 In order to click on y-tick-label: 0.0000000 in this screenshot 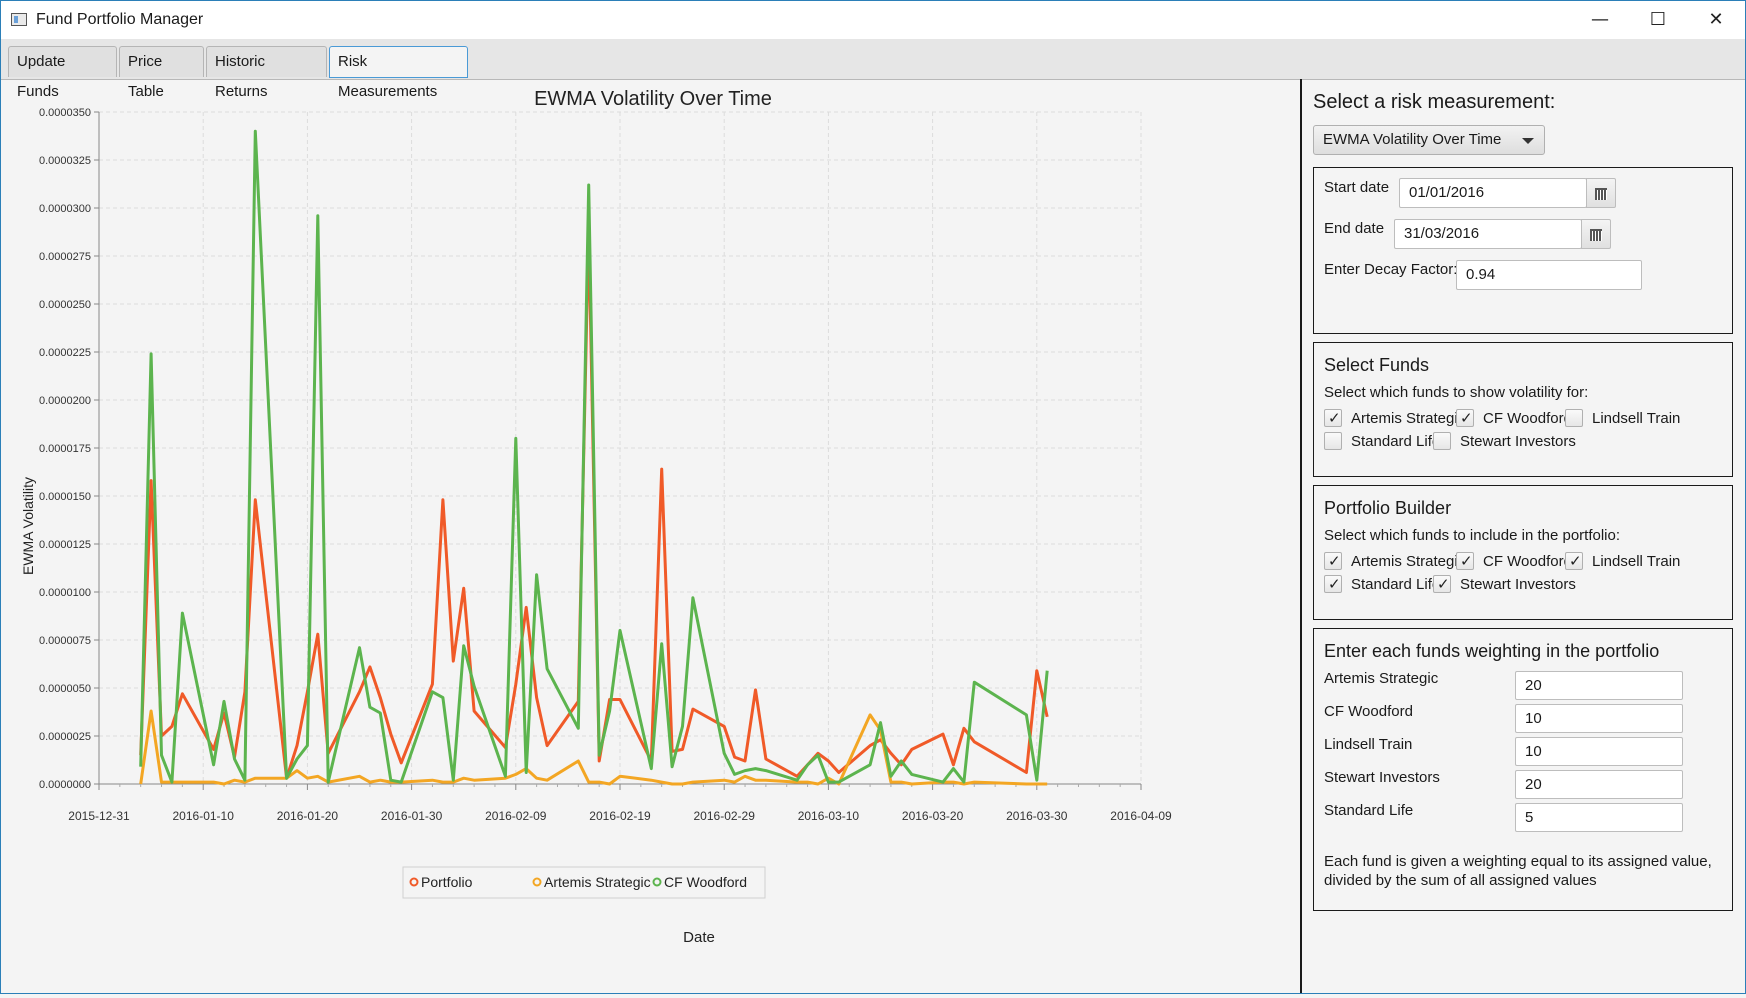, I will do `click(65, 785)`.